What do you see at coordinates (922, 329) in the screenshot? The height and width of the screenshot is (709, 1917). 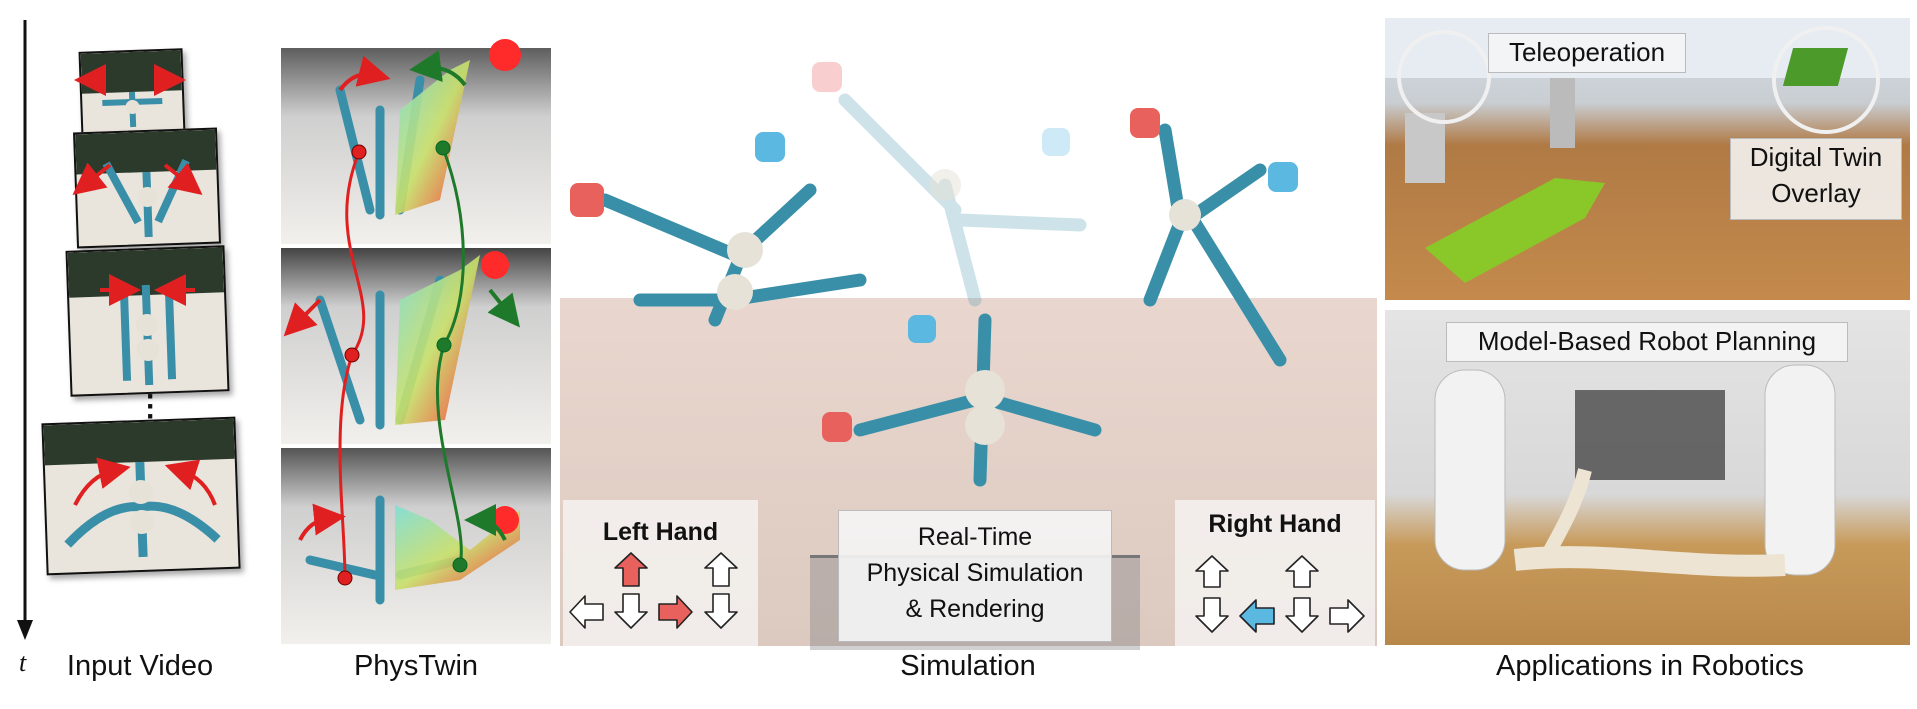 I see `right-hand-icon-bottom` at bounding box center [922, 329].